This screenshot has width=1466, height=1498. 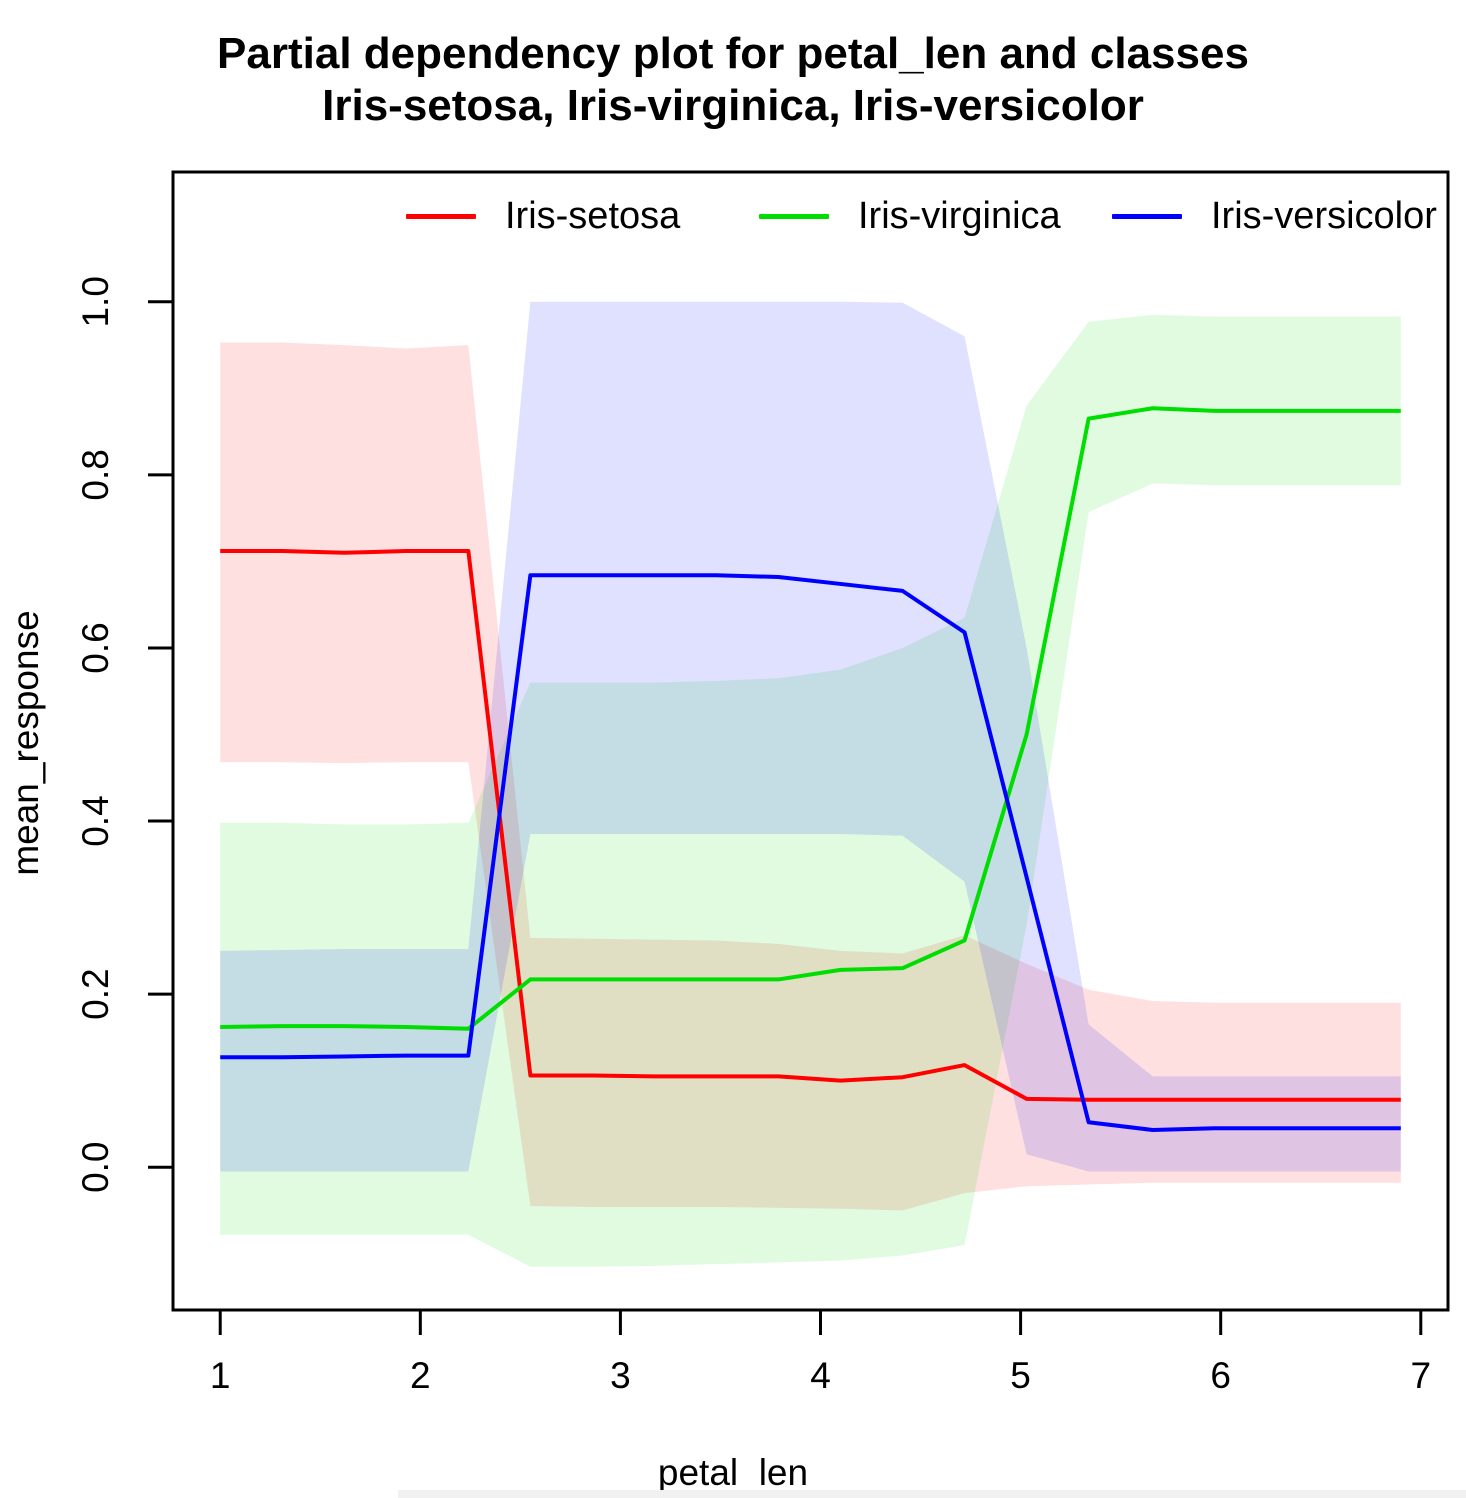 What do you see at coordinates (441, 216) in the screenshot?
I see `legend-swatch-Iris-setosa` at bounding box center [441, 216].